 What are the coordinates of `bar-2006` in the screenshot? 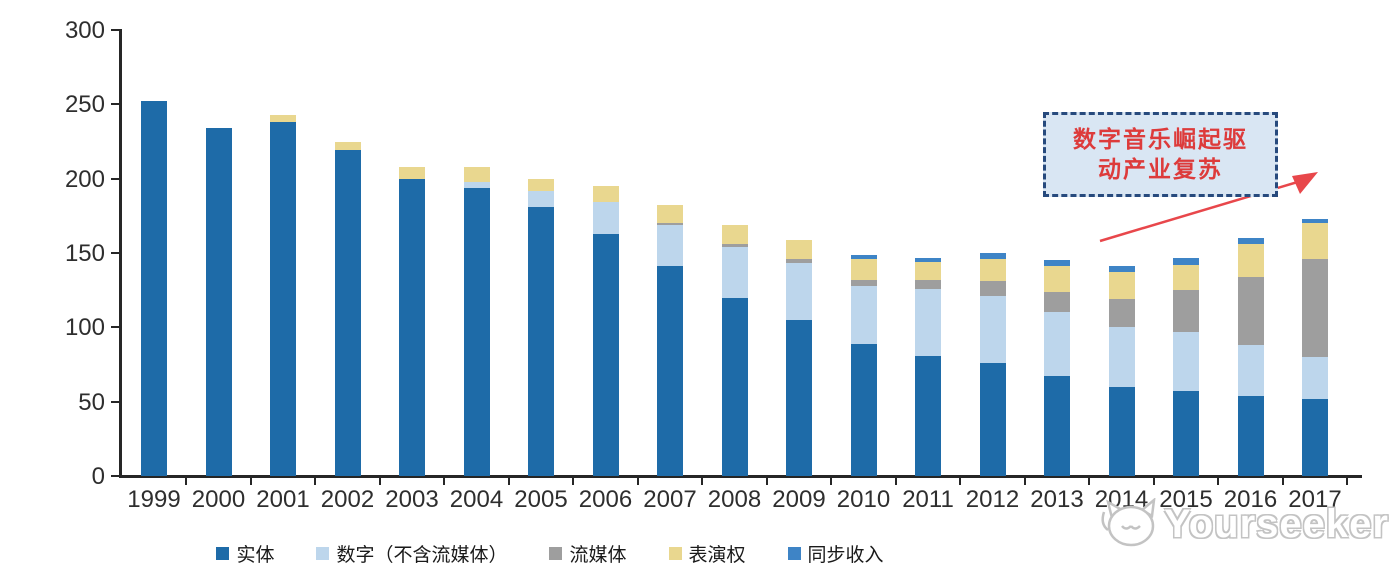 It's located at (605, 331).